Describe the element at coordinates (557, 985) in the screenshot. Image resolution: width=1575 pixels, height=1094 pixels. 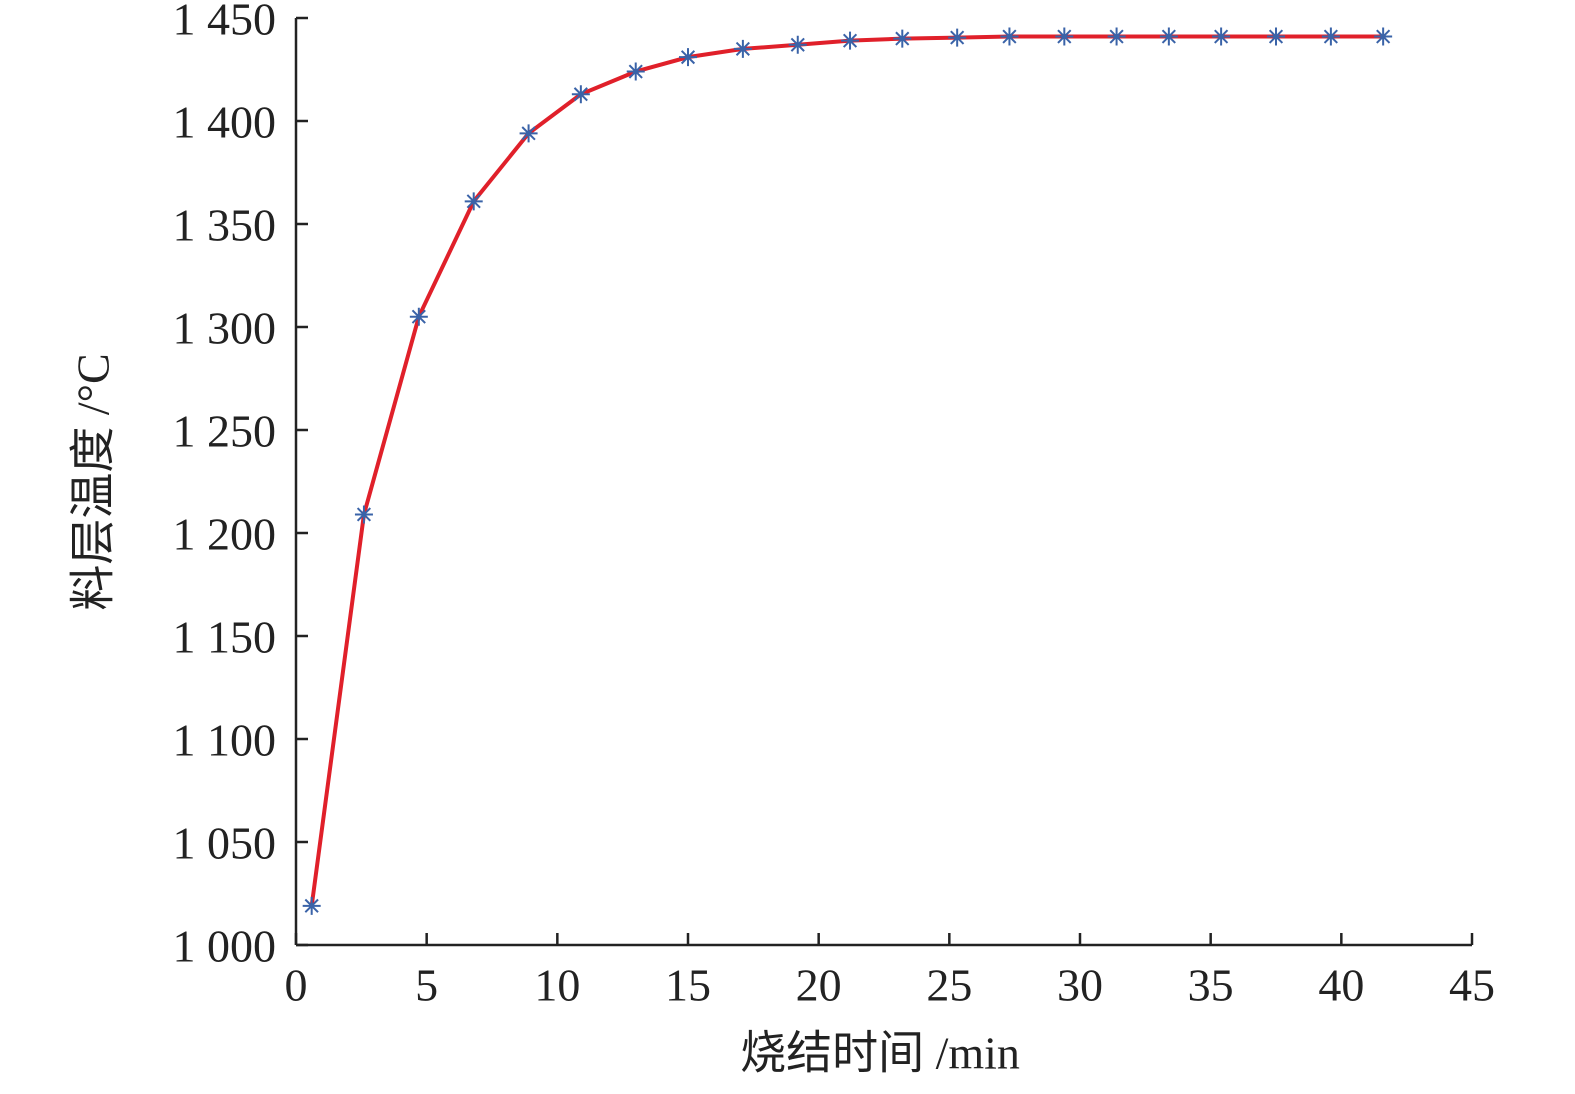
I see `x-tick-label: 10` at that location.